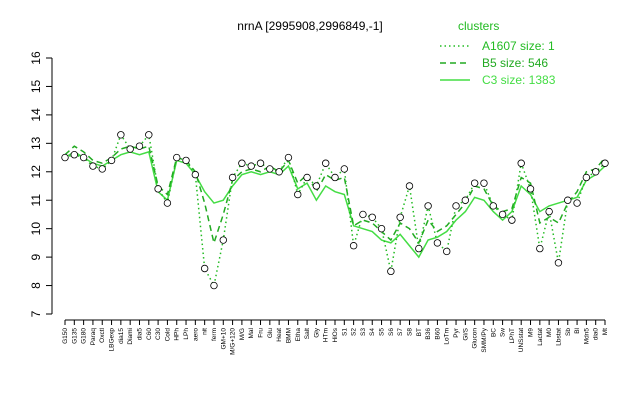 Image resolution: width=640 pixels, height=400 pixels. What do you see at coordinates (102, 334) in the screenshot?
I see `x-tick-label: Oxctl` at bounding box center [102, 334].